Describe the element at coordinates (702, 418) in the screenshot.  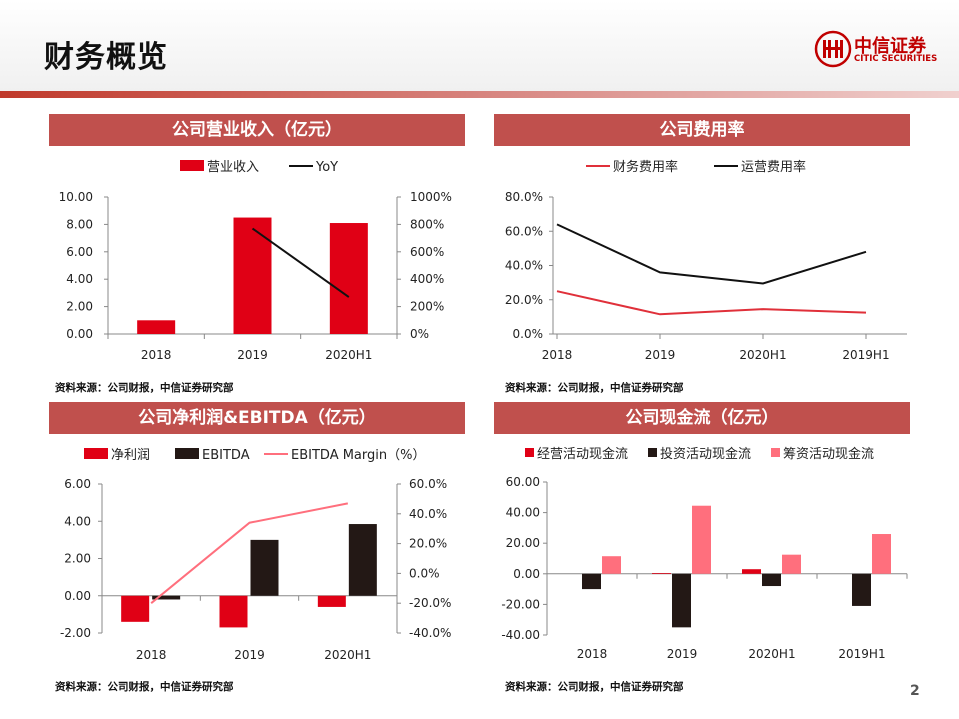
I see `panel-title-cash-flow: 公司现金流（亿元）` at that location.